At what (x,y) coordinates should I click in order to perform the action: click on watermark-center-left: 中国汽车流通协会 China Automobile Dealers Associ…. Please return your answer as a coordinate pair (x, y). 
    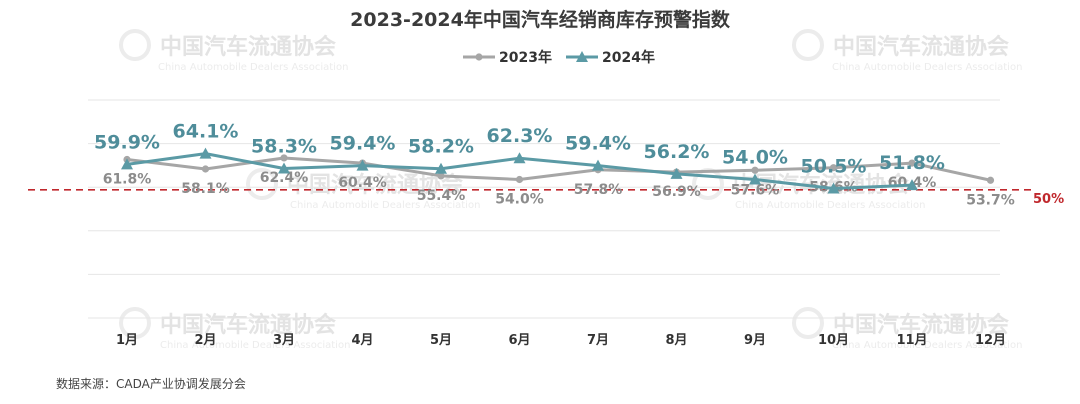
    Looking at the image, I should click on (363, 189).